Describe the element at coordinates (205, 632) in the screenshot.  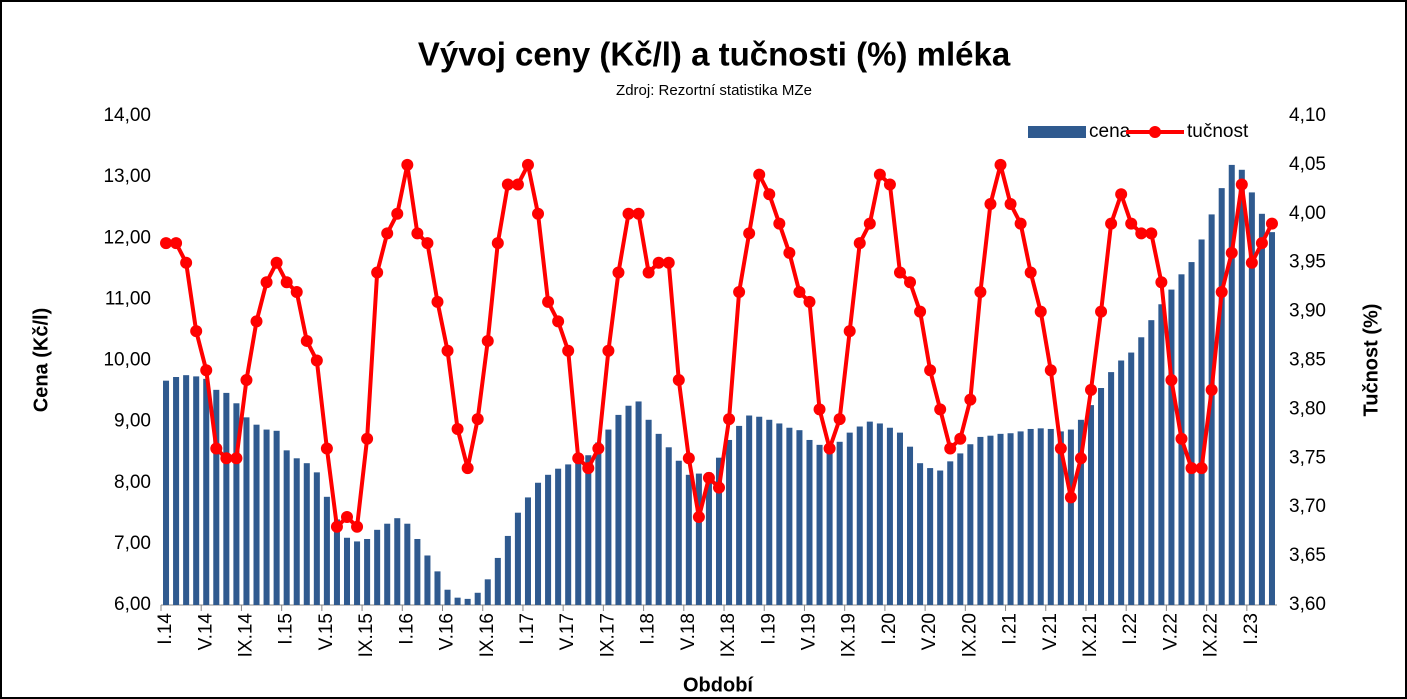
I see `x-tick-label: V.14` at that location.